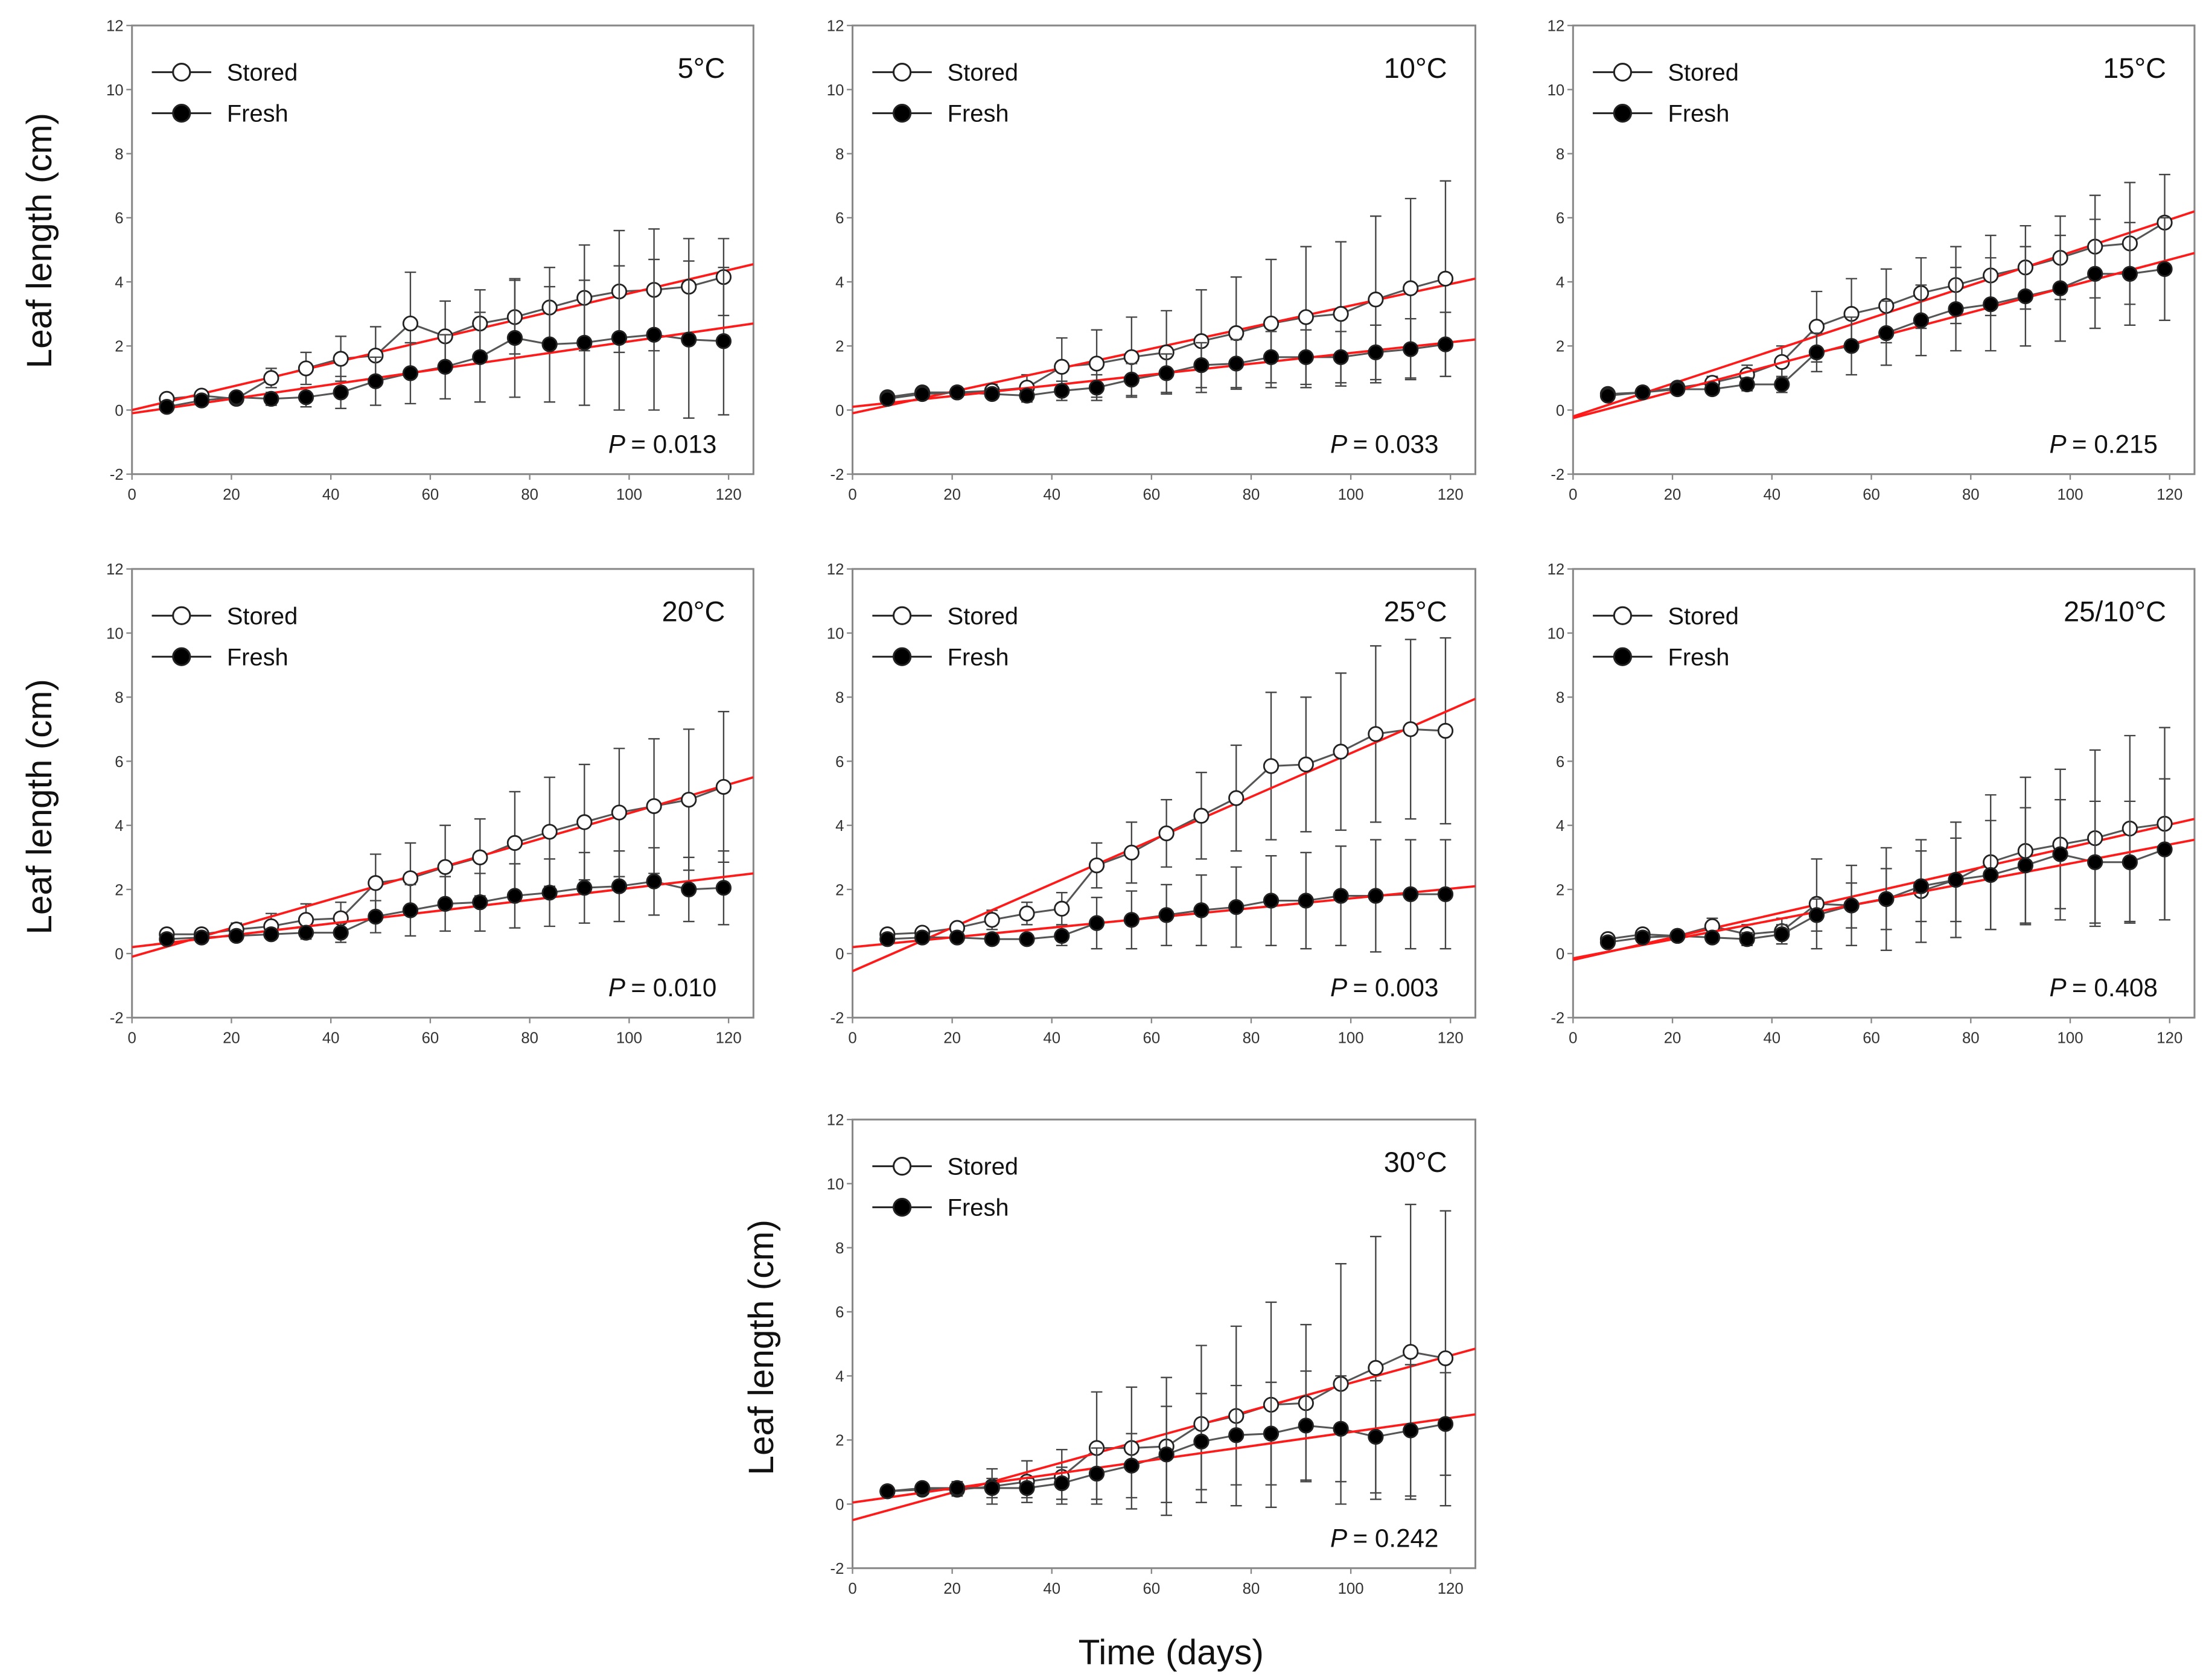 Image resolution: width=2209 pixels, height=1680 pixels. What do you see at coordinates (839, 347) in the screenshot?
I see `y-tick-label: 2` at bounding box center [839, 347].